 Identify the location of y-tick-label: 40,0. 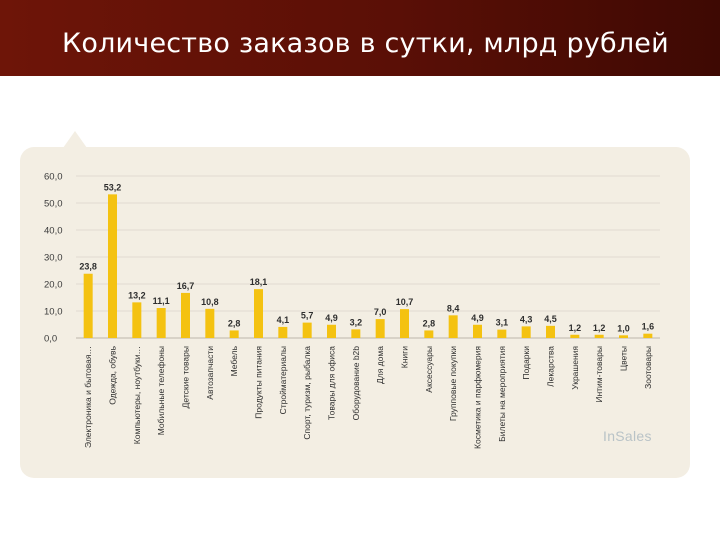
(53, 231).